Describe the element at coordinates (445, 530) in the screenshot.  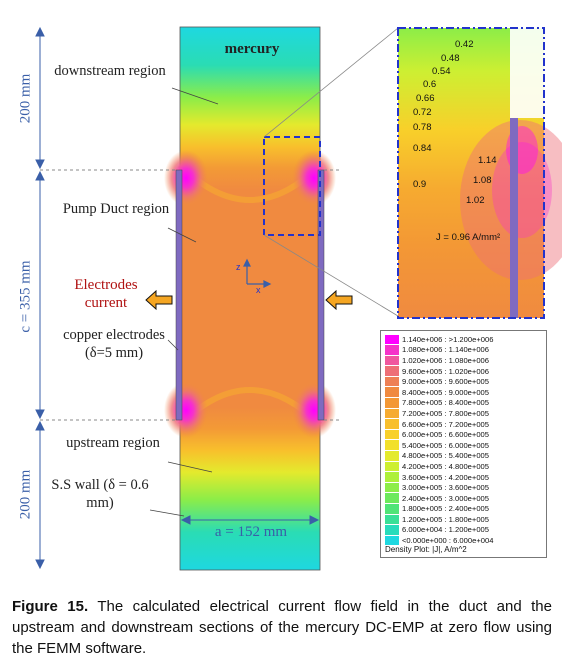
I see `legend-range: 6.000e+004 : 1.200e+005` at that location.